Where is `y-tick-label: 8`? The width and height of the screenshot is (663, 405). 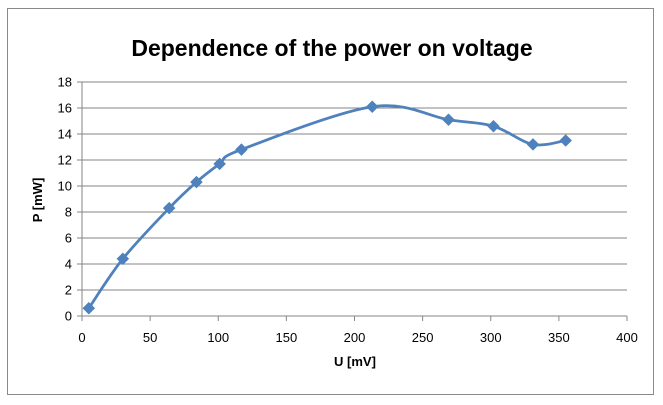 y-tick-label: 8 is located at coordinates (68, 212).